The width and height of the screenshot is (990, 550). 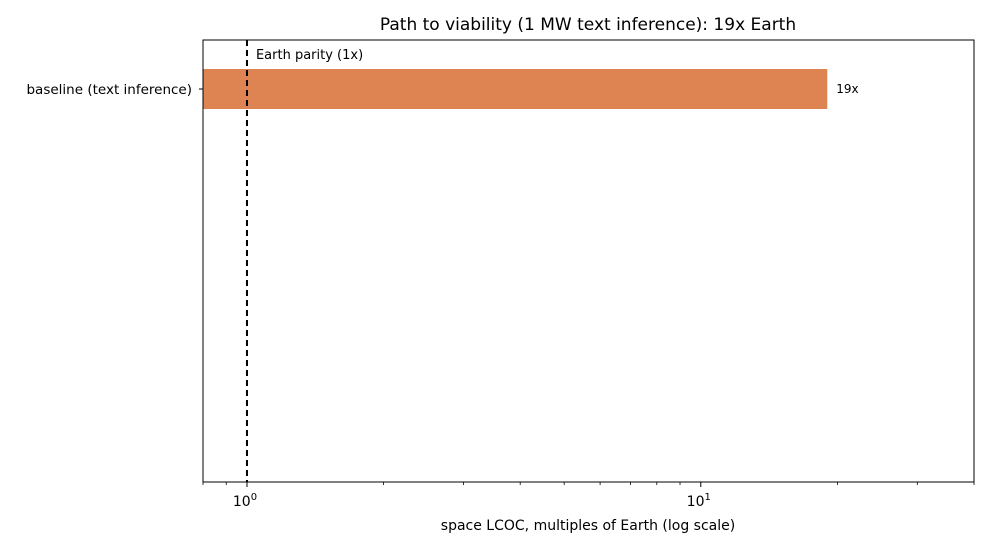 What do you see at coordinates (309, 55) in the screenshot?
I see `reference-line-label: Earth parity (1x)` at bounding box center [309, 55].